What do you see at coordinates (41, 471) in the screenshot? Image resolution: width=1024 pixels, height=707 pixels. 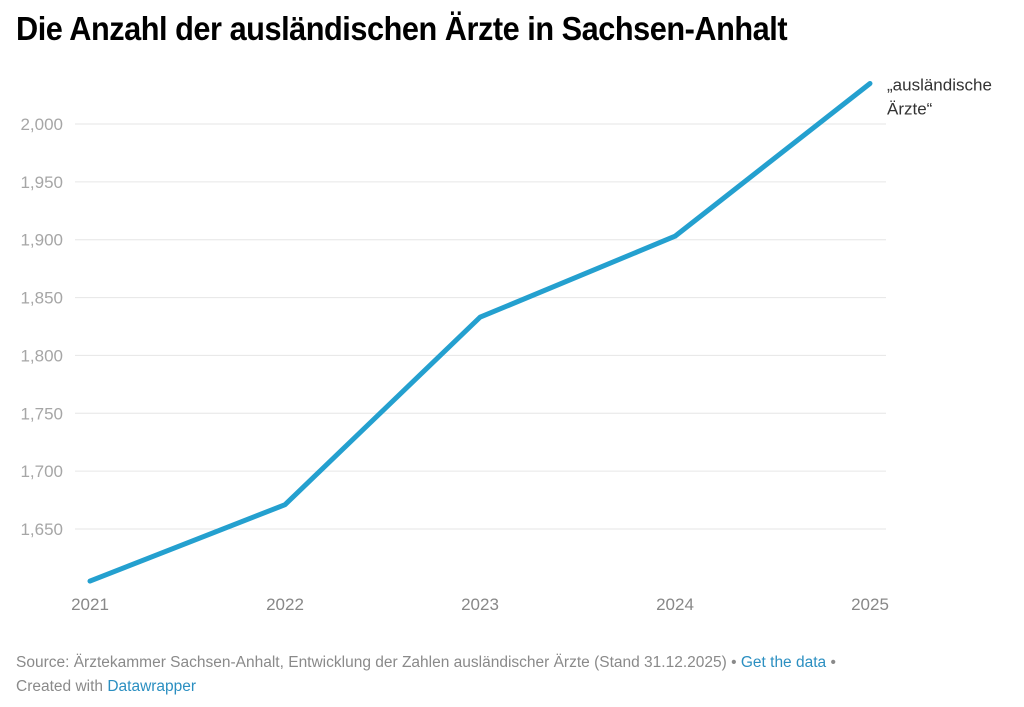 I see `y-tick-label: 1,700` at bounding box center [41, 471].